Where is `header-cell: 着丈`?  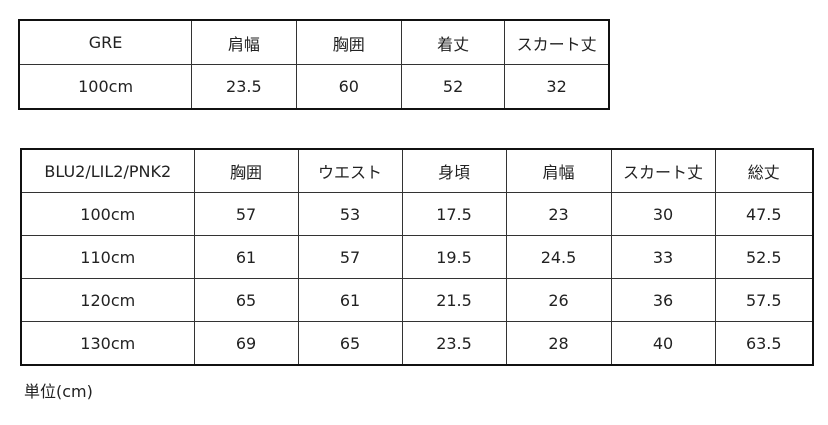
header-cell: 着丈 is located at coordinates (453, 42).